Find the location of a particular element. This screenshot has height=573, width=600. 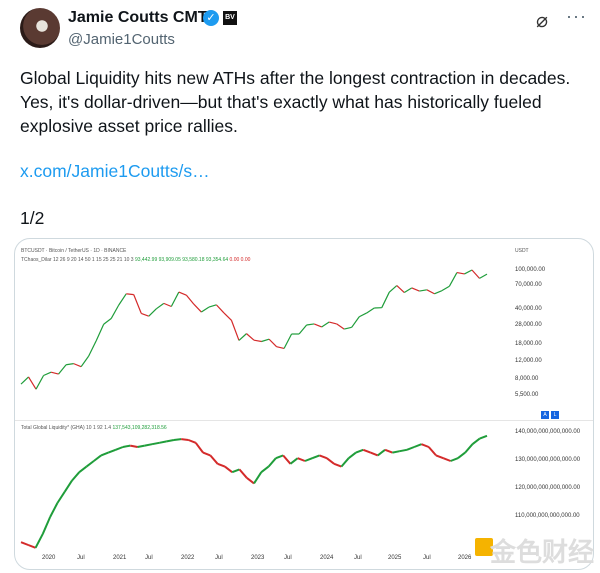

indicator-values: 93,442.99 93,909.05 93,580.18 93,354.64 is located at coordinates (181, 260).